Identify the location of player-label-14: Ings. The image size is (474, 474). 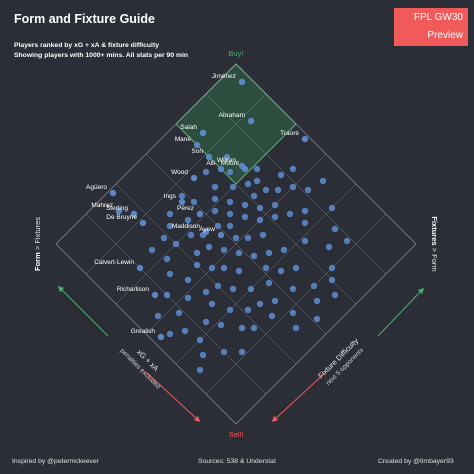
(170, 196).